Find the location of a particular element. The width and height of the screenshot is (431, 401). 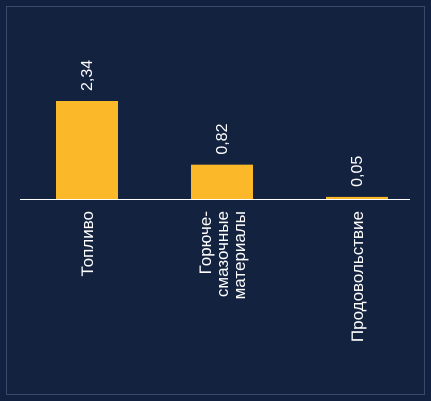

category-label-line: Горюче- is located at coordinates (205, 242).